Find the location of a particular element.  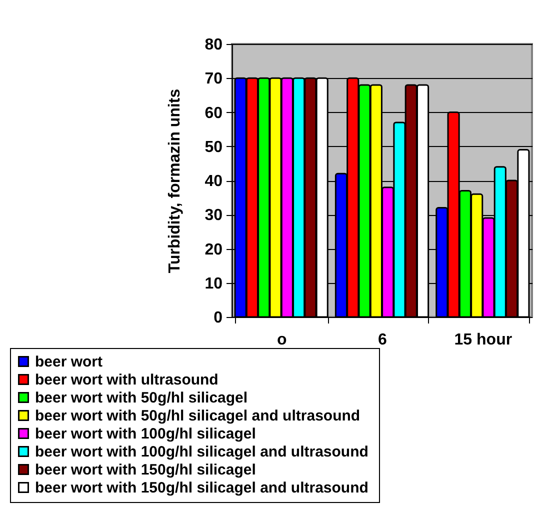

y-tick-label: 50 is located at coordinates (213, 147).